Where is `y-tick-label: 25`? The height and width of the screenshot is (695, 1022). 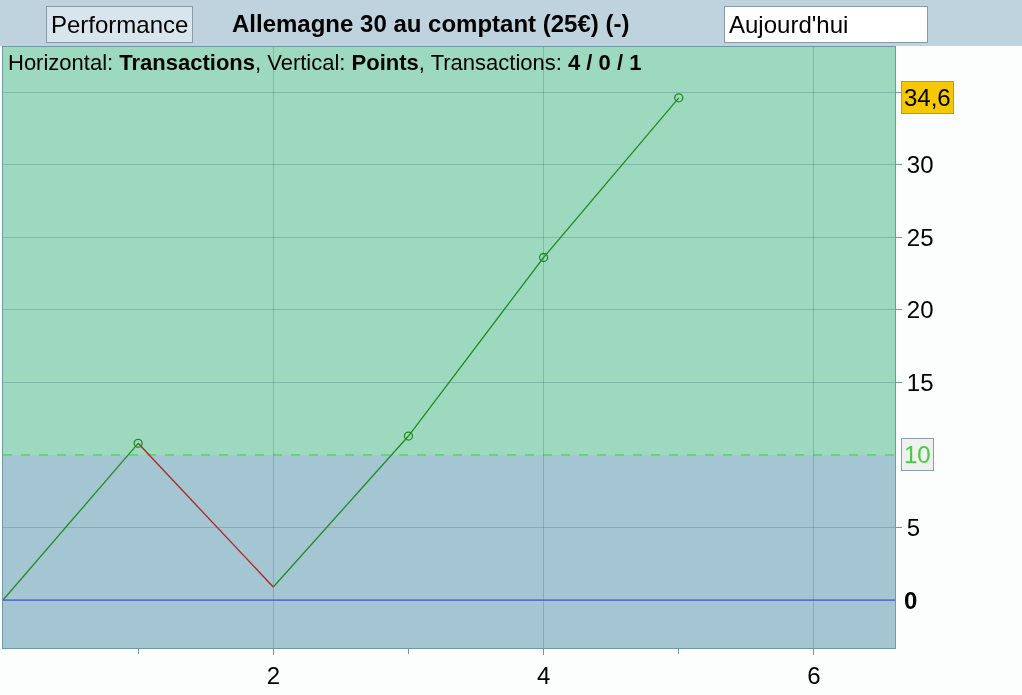
y-tick-label: 25 is located at coordinates (920, 237).